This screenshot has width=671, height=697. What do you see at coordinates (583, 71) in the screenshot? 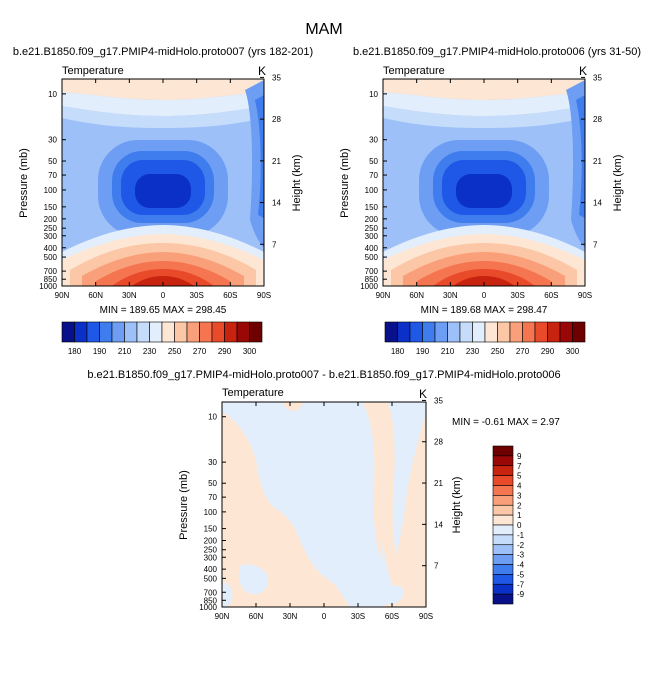
I see `units-label: K` at bounding box center [583, 71].